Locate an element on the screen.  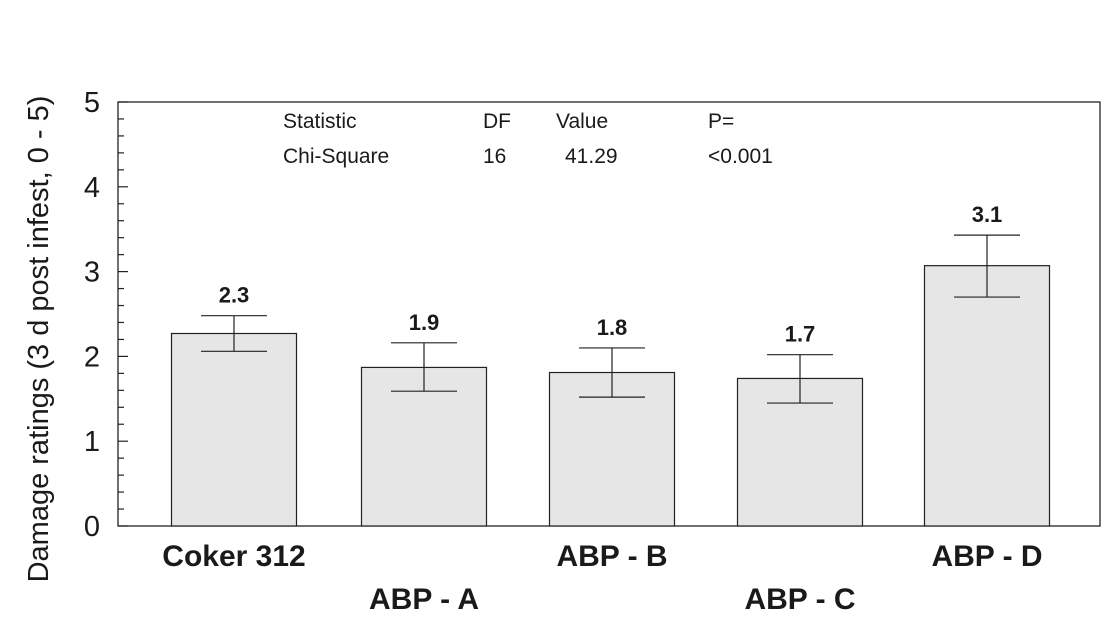
data-label: 1.9 is located at coordinates (424, 322).